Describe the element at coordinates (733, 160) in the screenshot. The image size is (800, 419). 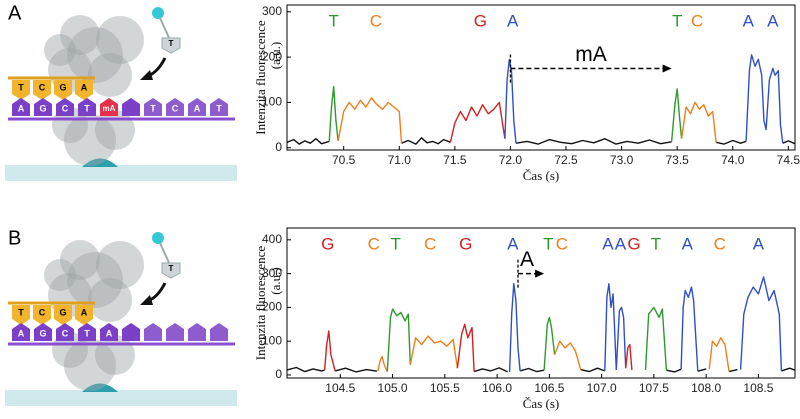
I see `x-tick-label: 74.0` at that location.